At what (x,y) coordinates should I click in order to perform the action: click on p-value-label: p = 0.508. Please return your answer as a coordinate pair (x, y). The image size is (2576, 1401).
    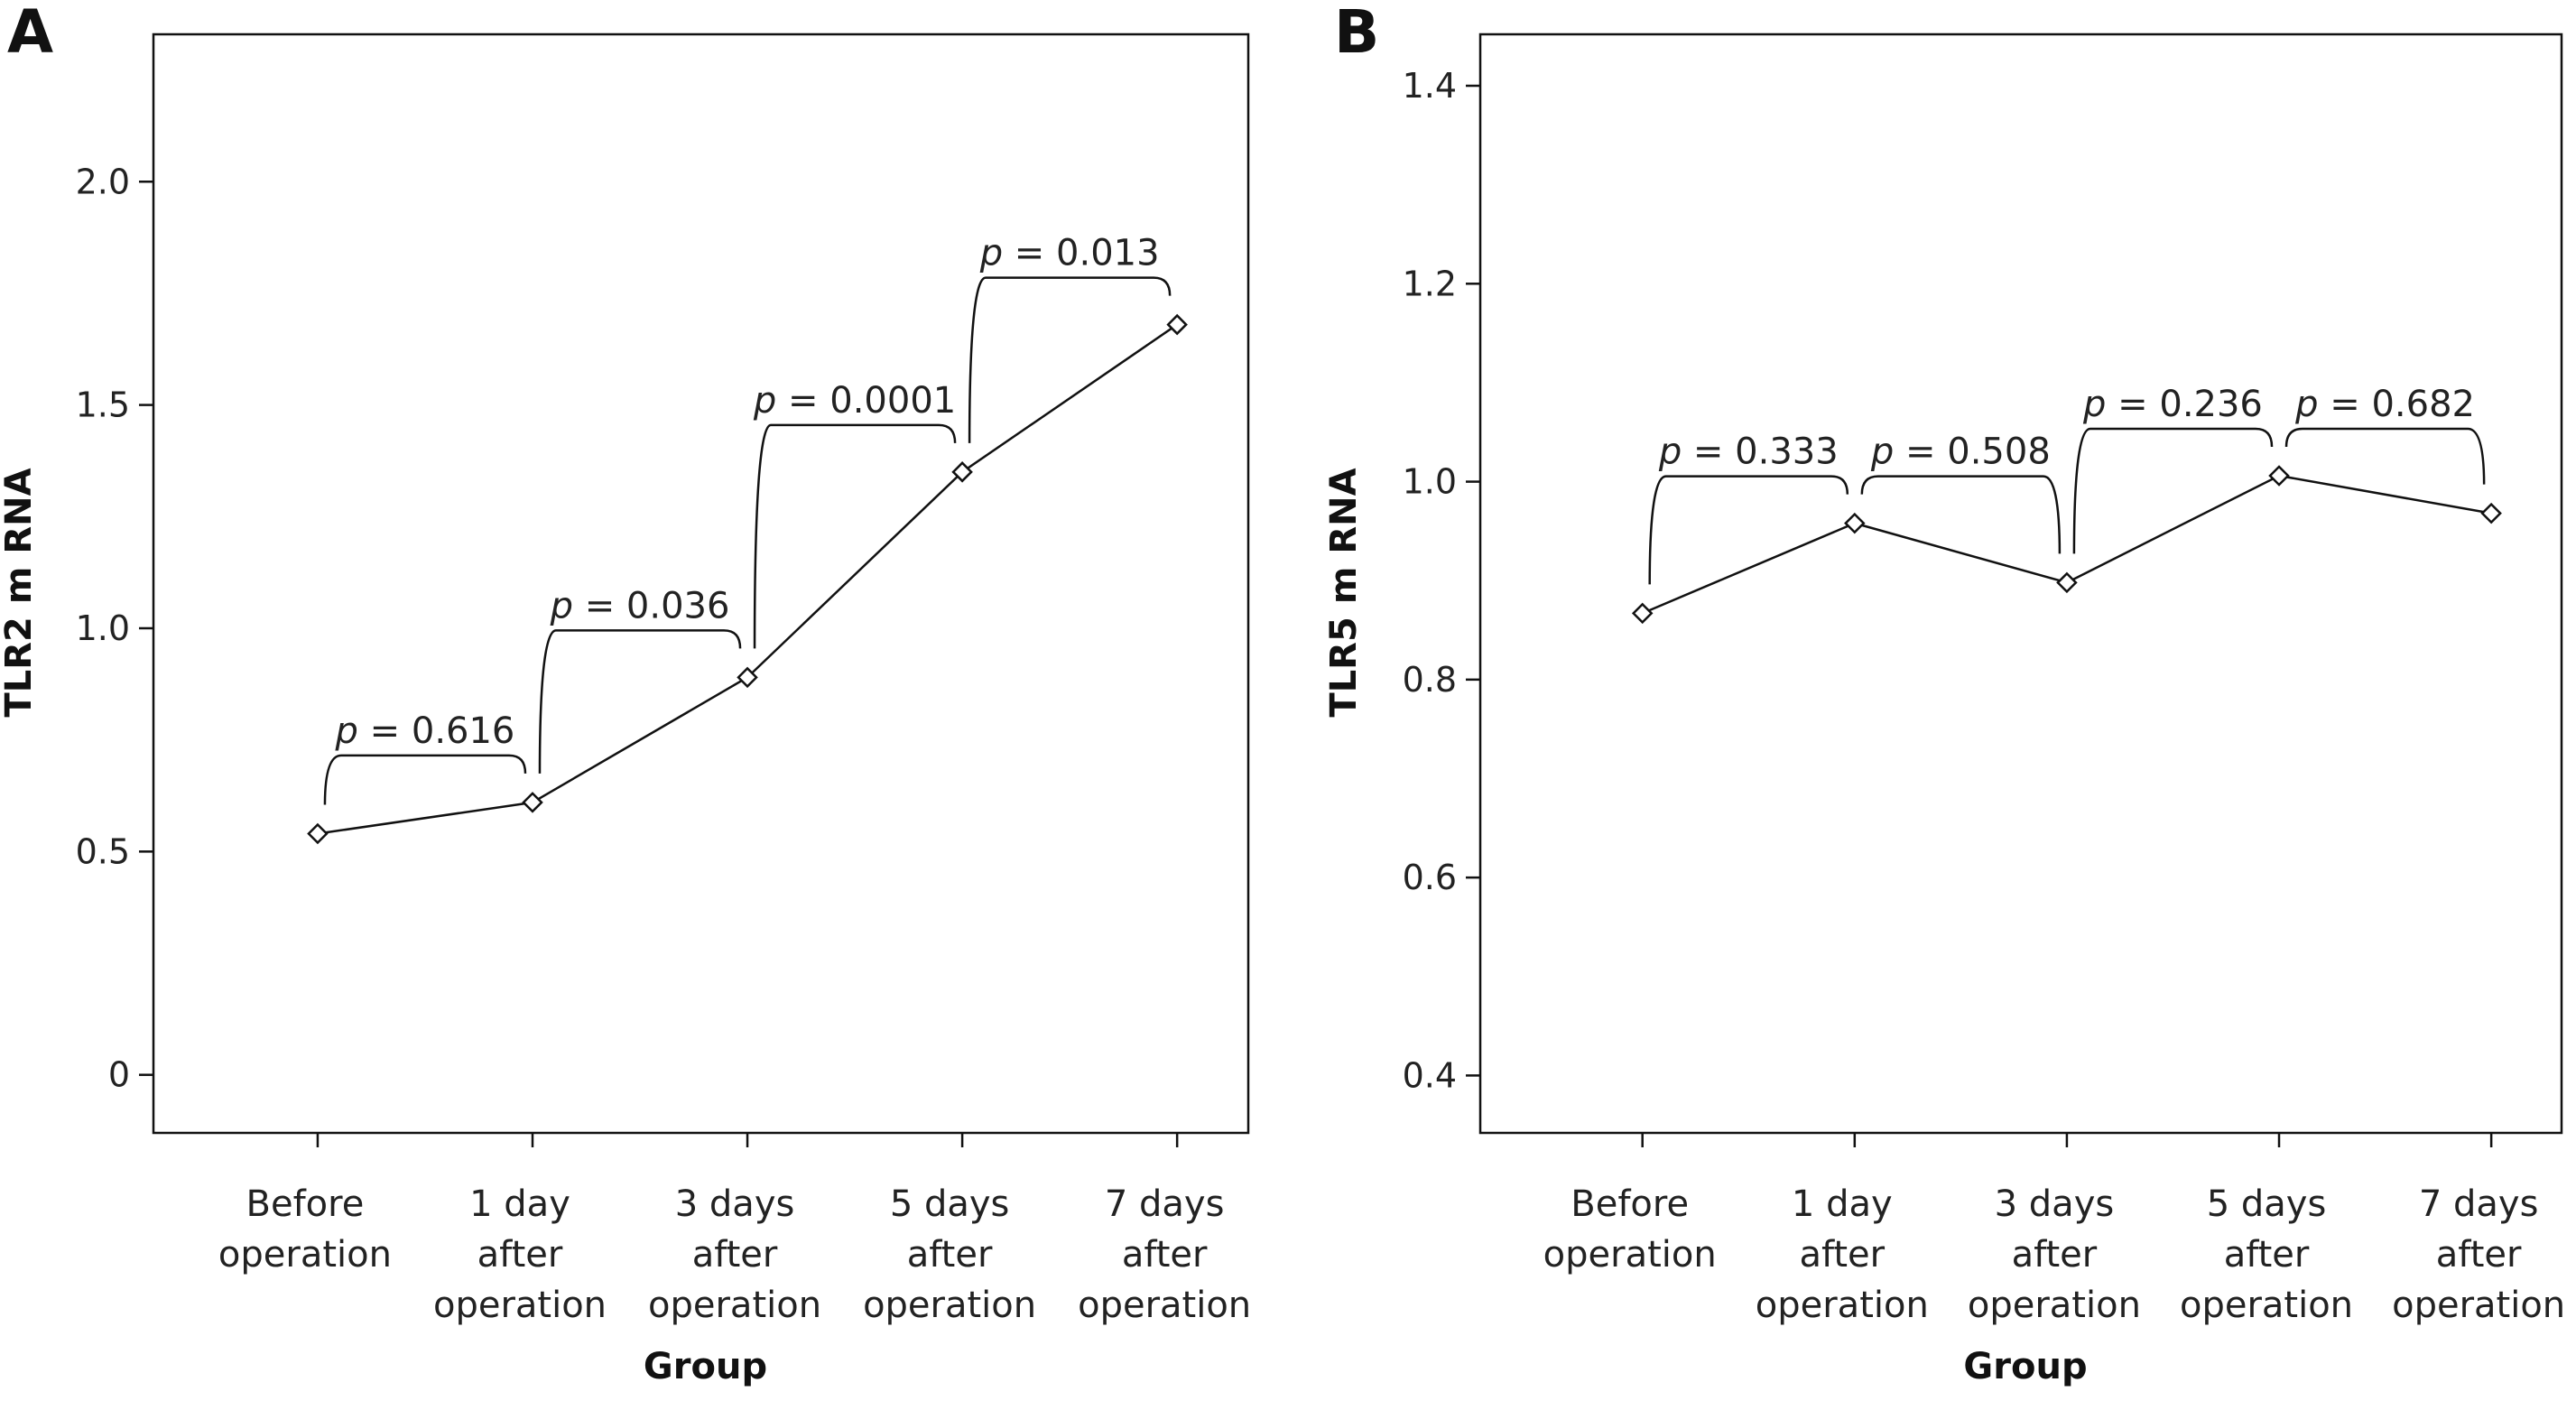
    Looking at the image, I should click on (1961, 452).